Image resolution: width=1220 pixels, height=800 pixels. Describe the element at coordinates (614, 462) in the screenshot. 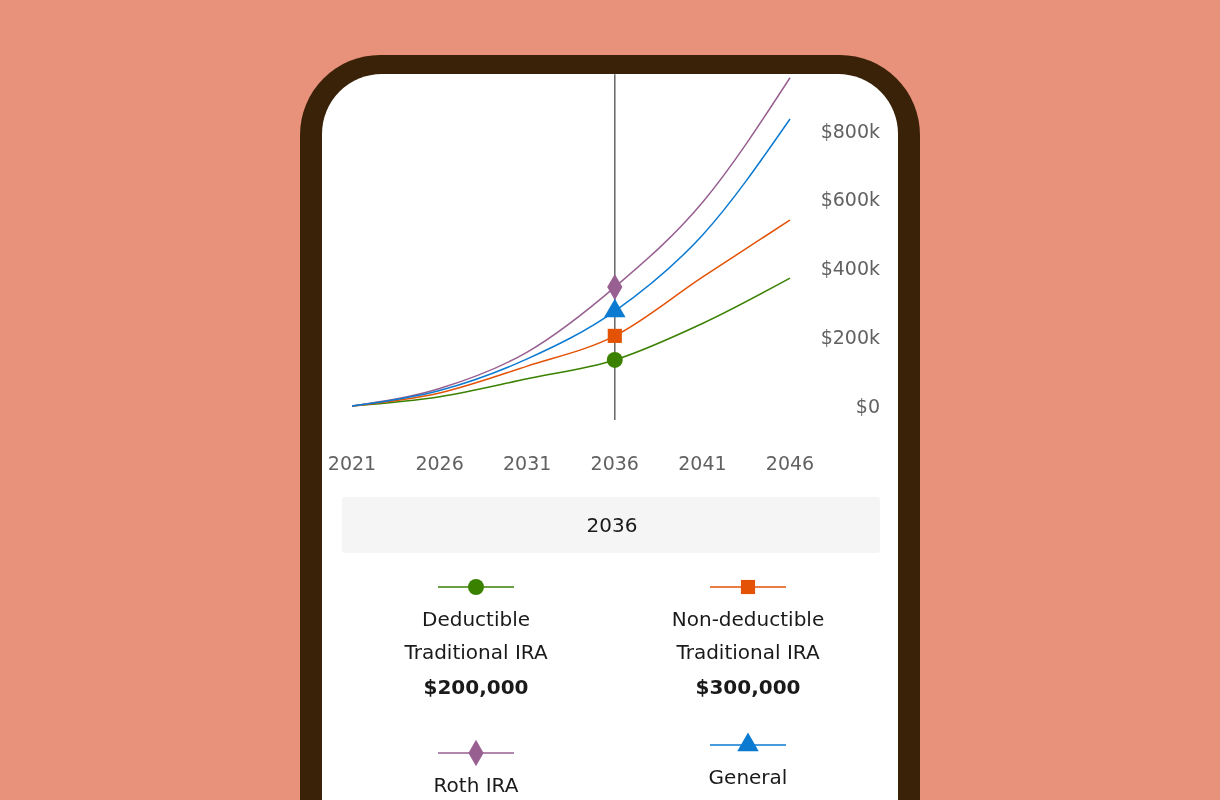

I see `x-tick-label: 2036` at that location.